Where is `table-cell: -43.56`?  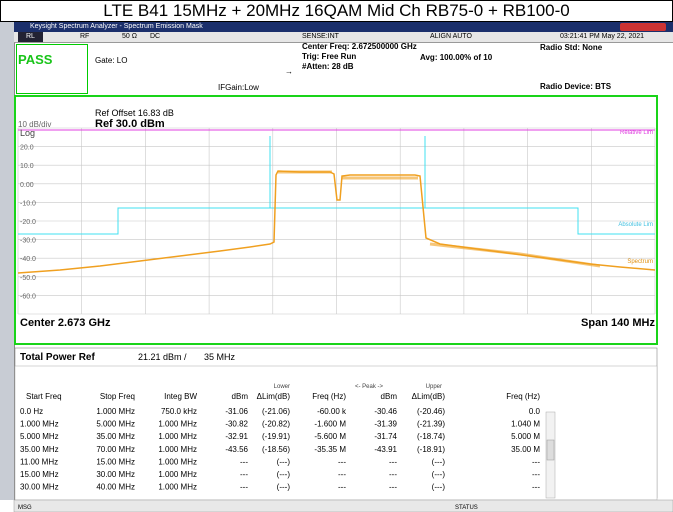 table-cell: -43.56 is located at coordinates (236, 449).